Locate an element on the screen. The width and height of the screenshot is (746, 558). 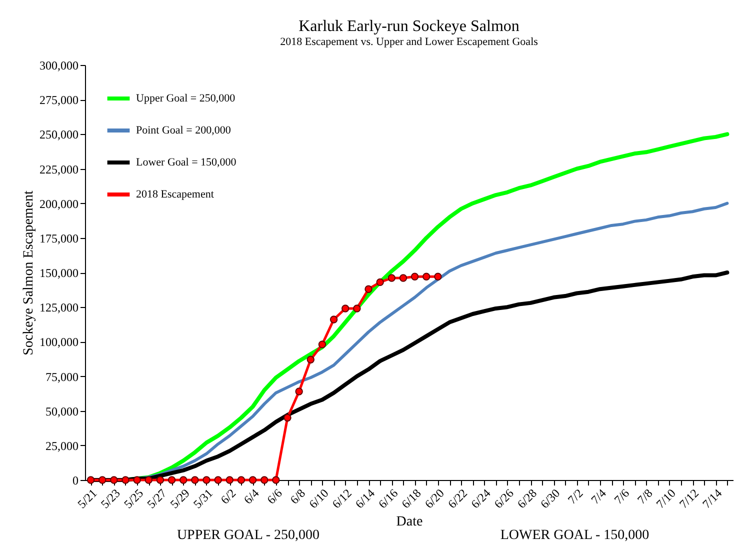
text: LOWER GOAL - 150,000 is located at coordinates (574, 536).